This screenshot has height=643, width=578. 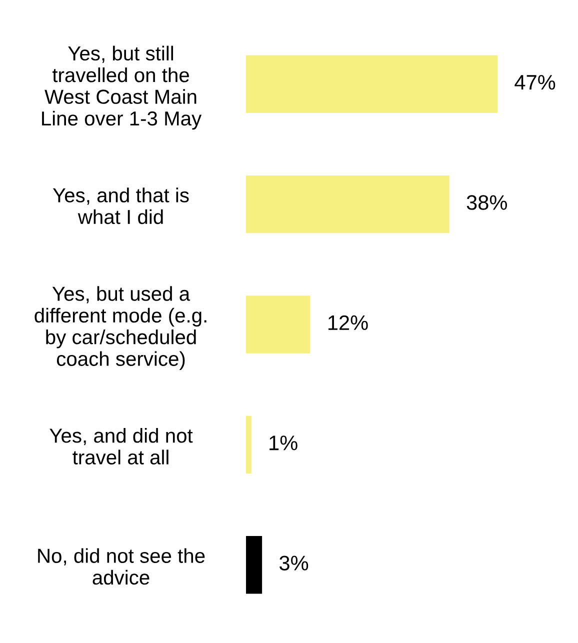 What do you see at coordinates (122, 88) in the screenshot?
I see `y-tick-label: Yes, but still travelled on the West Coast Main Line over 1-3 May` at bounding box center [122, 88].